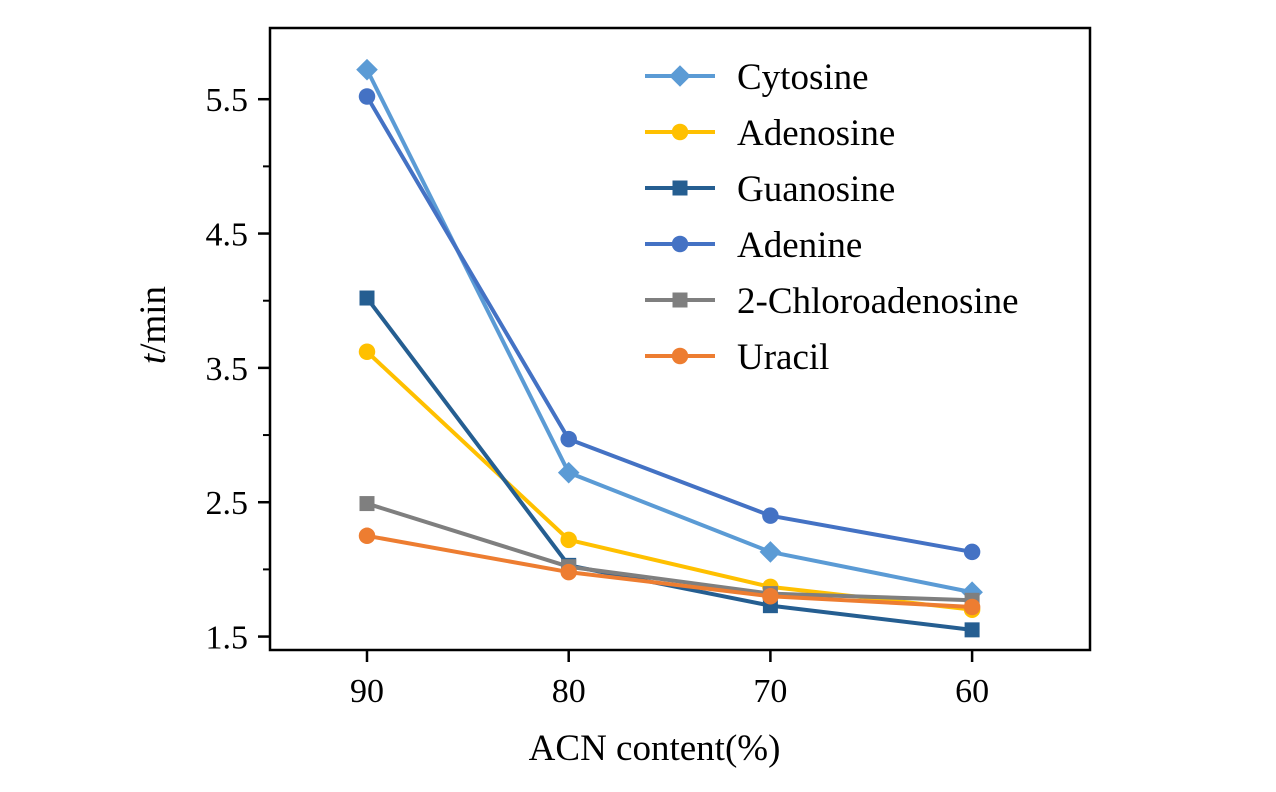  I want to click on legend-entry: 2-Chloroadenosine, so click(832, 301).